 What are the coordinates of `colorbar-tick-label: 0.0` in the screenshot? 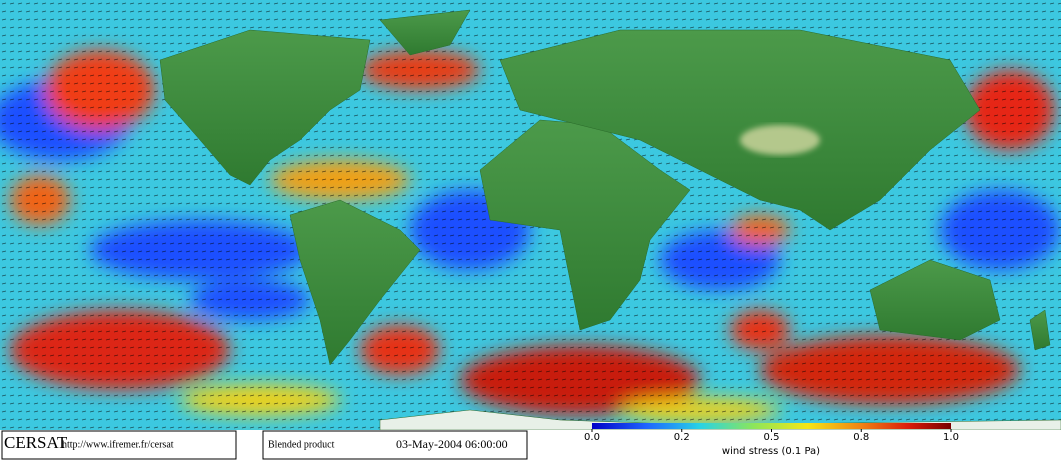 It's located at (592, 437).